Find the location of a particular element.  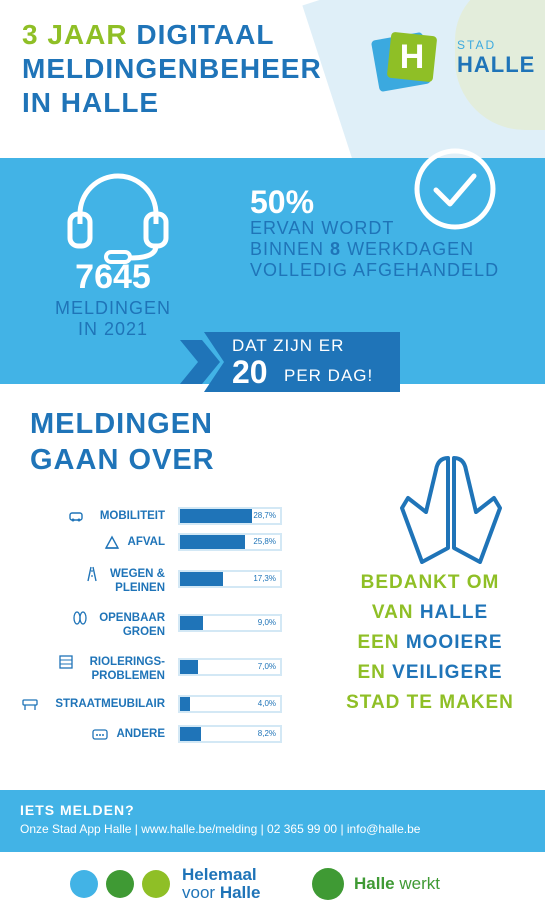

page-title: 3 JAAR DIGITAAL MELDINGENBEHEER IN HALLE is located at coordinates (172, 69).